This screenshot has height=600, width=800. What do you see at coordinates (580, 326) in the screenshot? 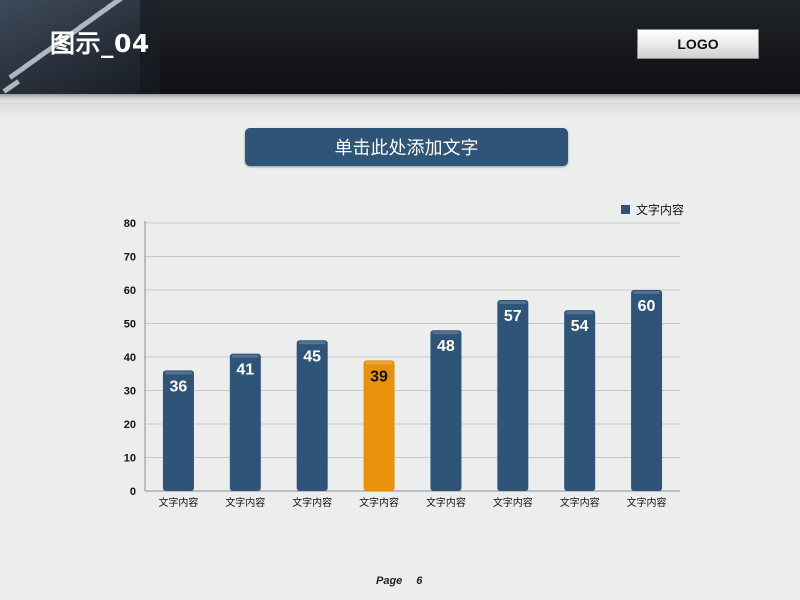
I see `data-label: 54` at bounding box center [580, 326].